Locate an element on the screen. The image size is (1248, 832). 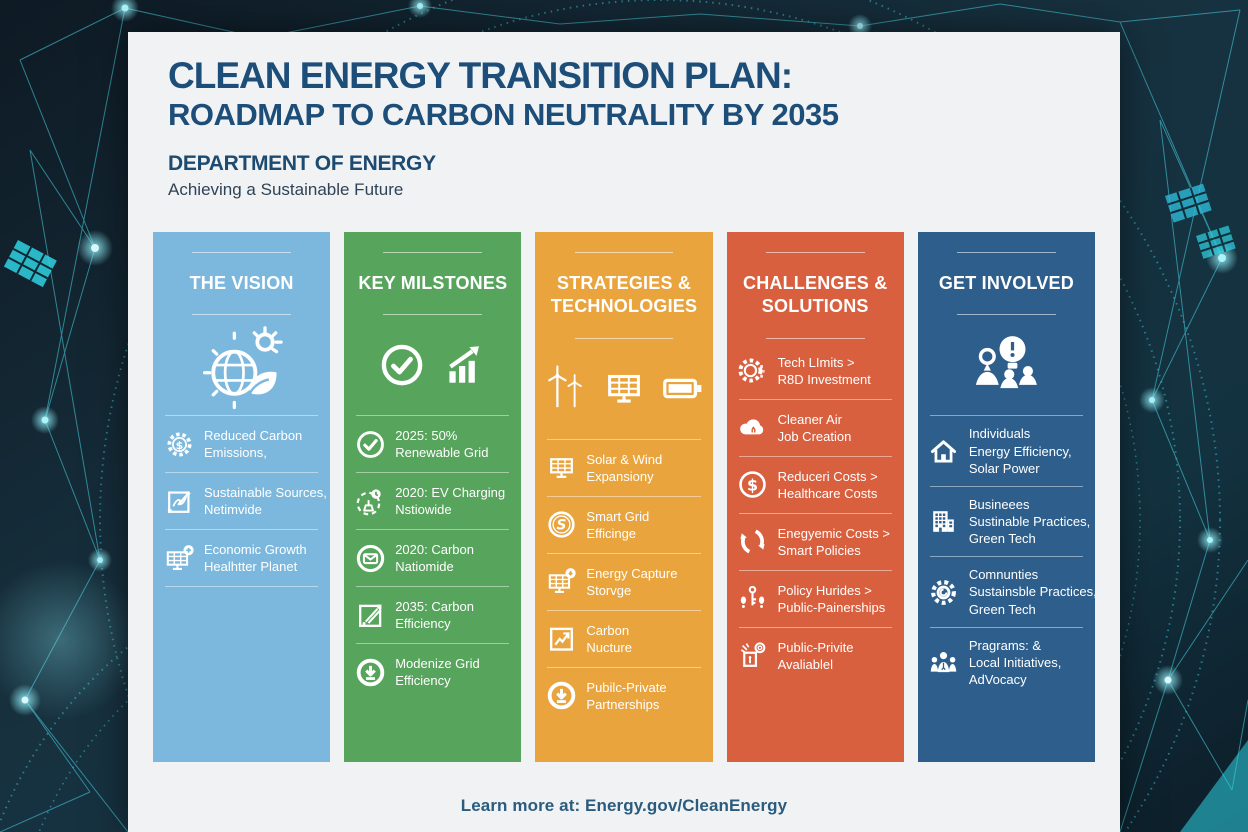
gear-icon is located at coordinates (944, 592).